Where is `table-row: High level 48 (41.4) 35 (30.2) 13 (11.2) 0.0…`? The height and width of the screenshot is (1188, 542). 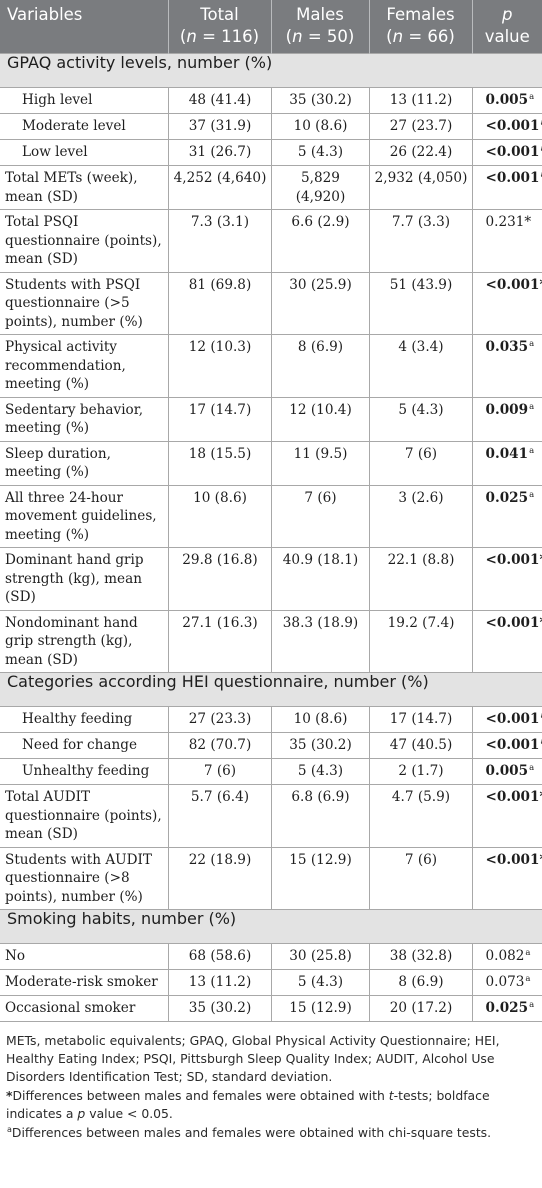 table-row: High level 48 (41.4) 35 (30.2) 13 (11.2) 0.0… is located at coordinates (271, 100).